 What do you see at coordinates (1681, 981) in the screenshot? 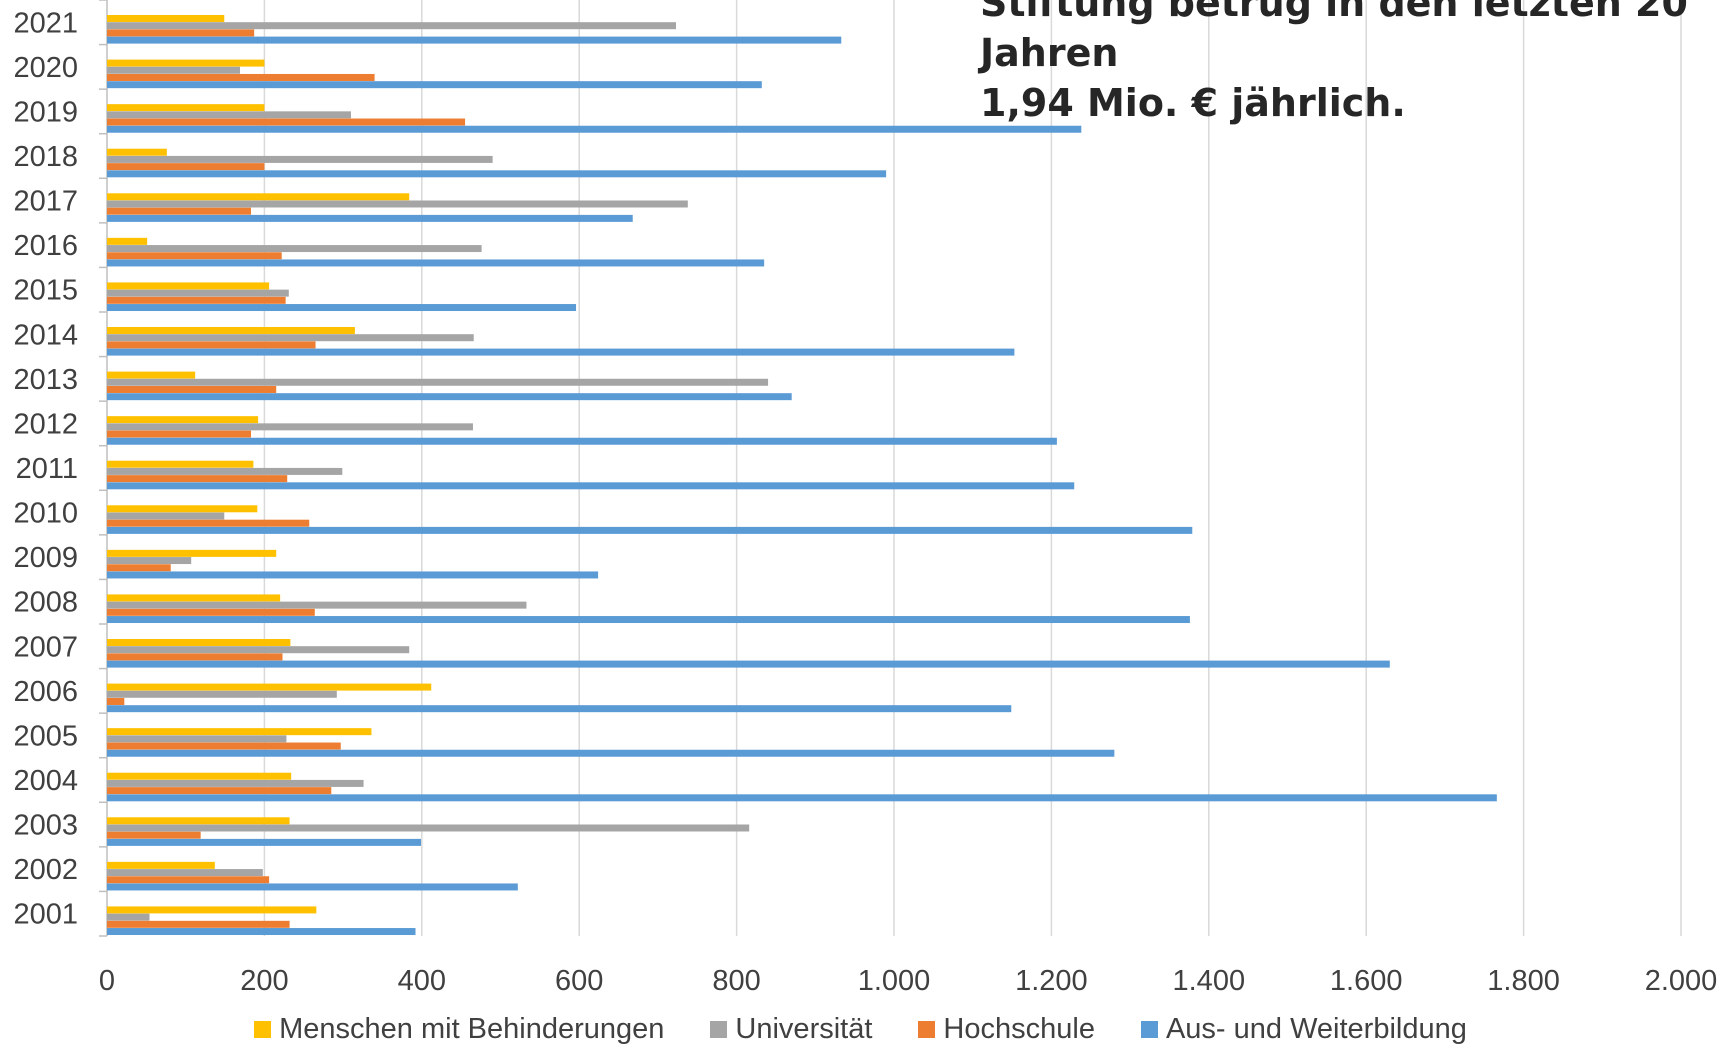
I see `x-tick-label: 2.000` at bounding box center [1681, 981].